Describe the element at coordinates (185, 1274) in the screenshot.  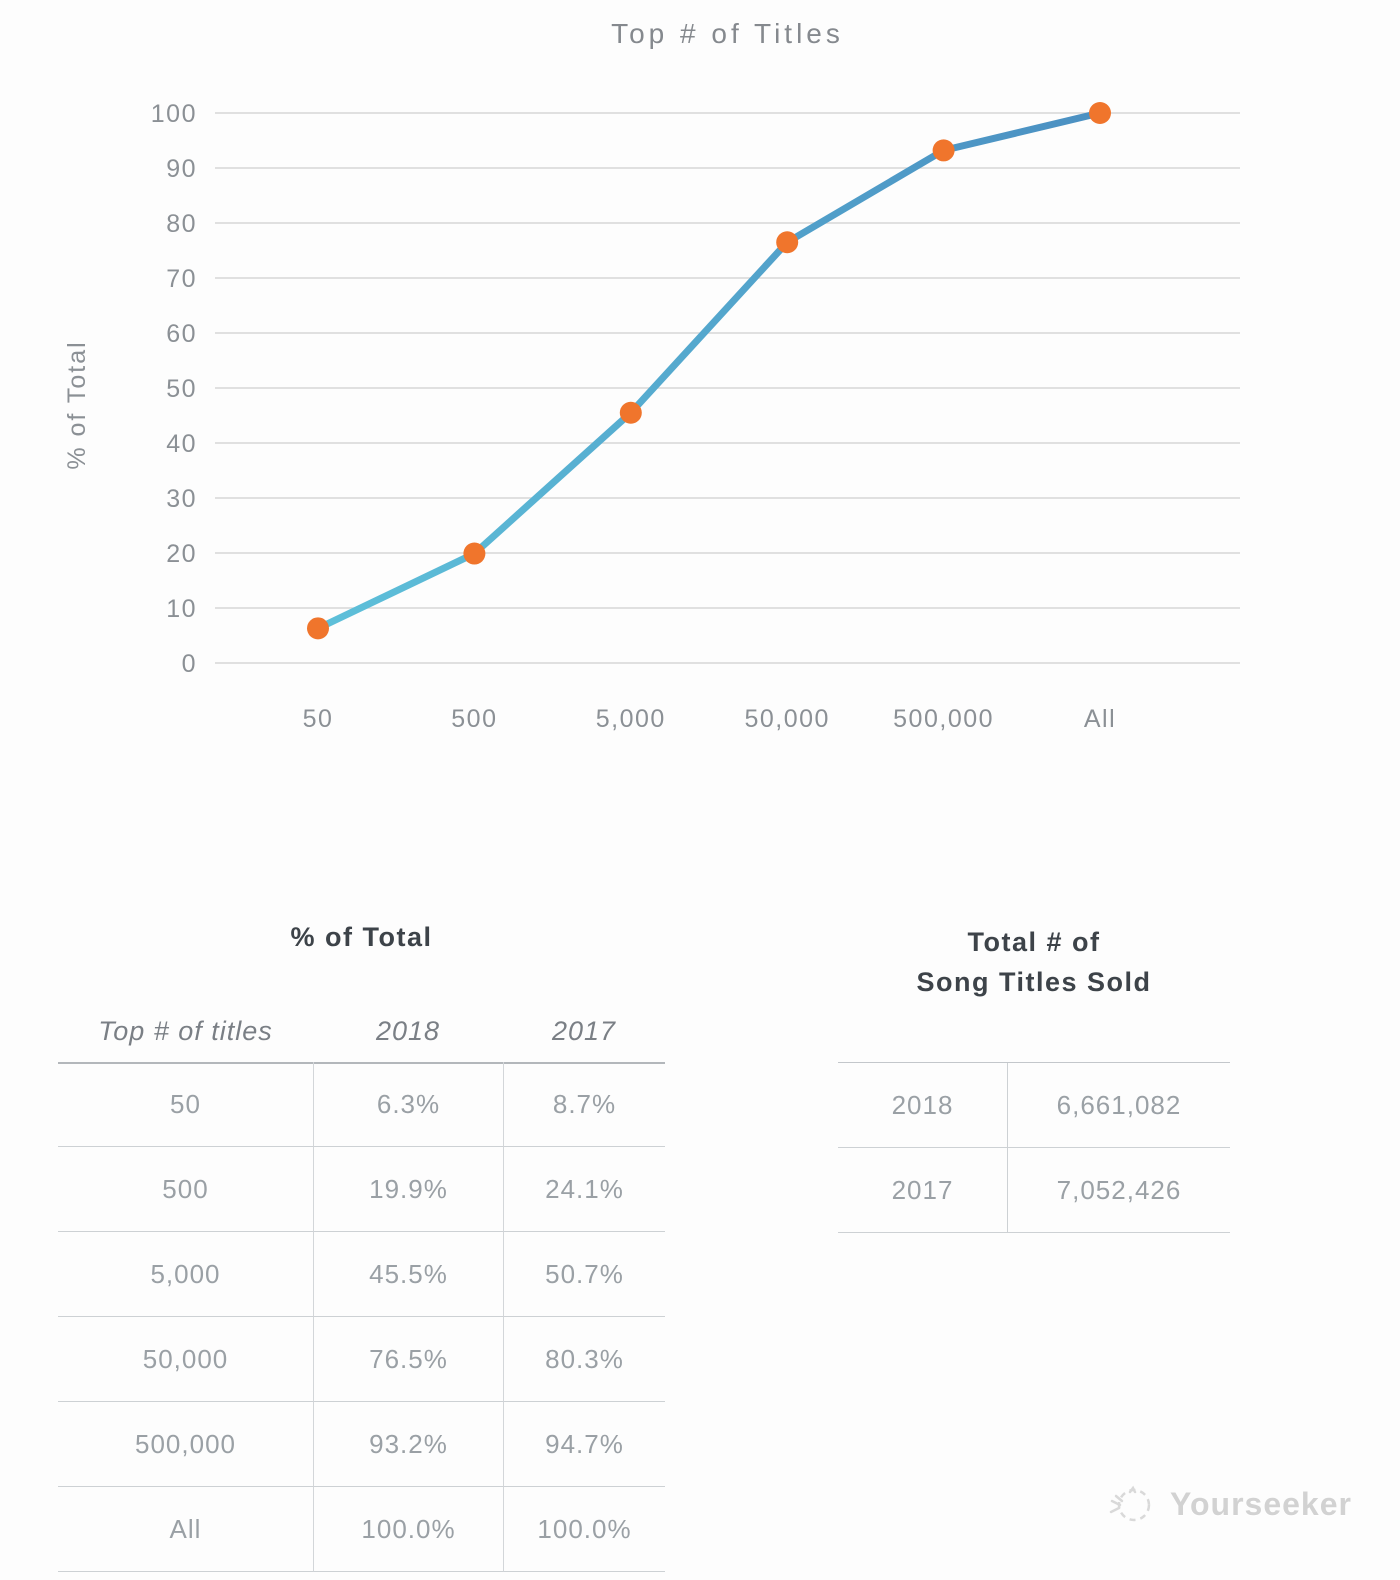
I see `left-table-cell: 5,000` at that location.